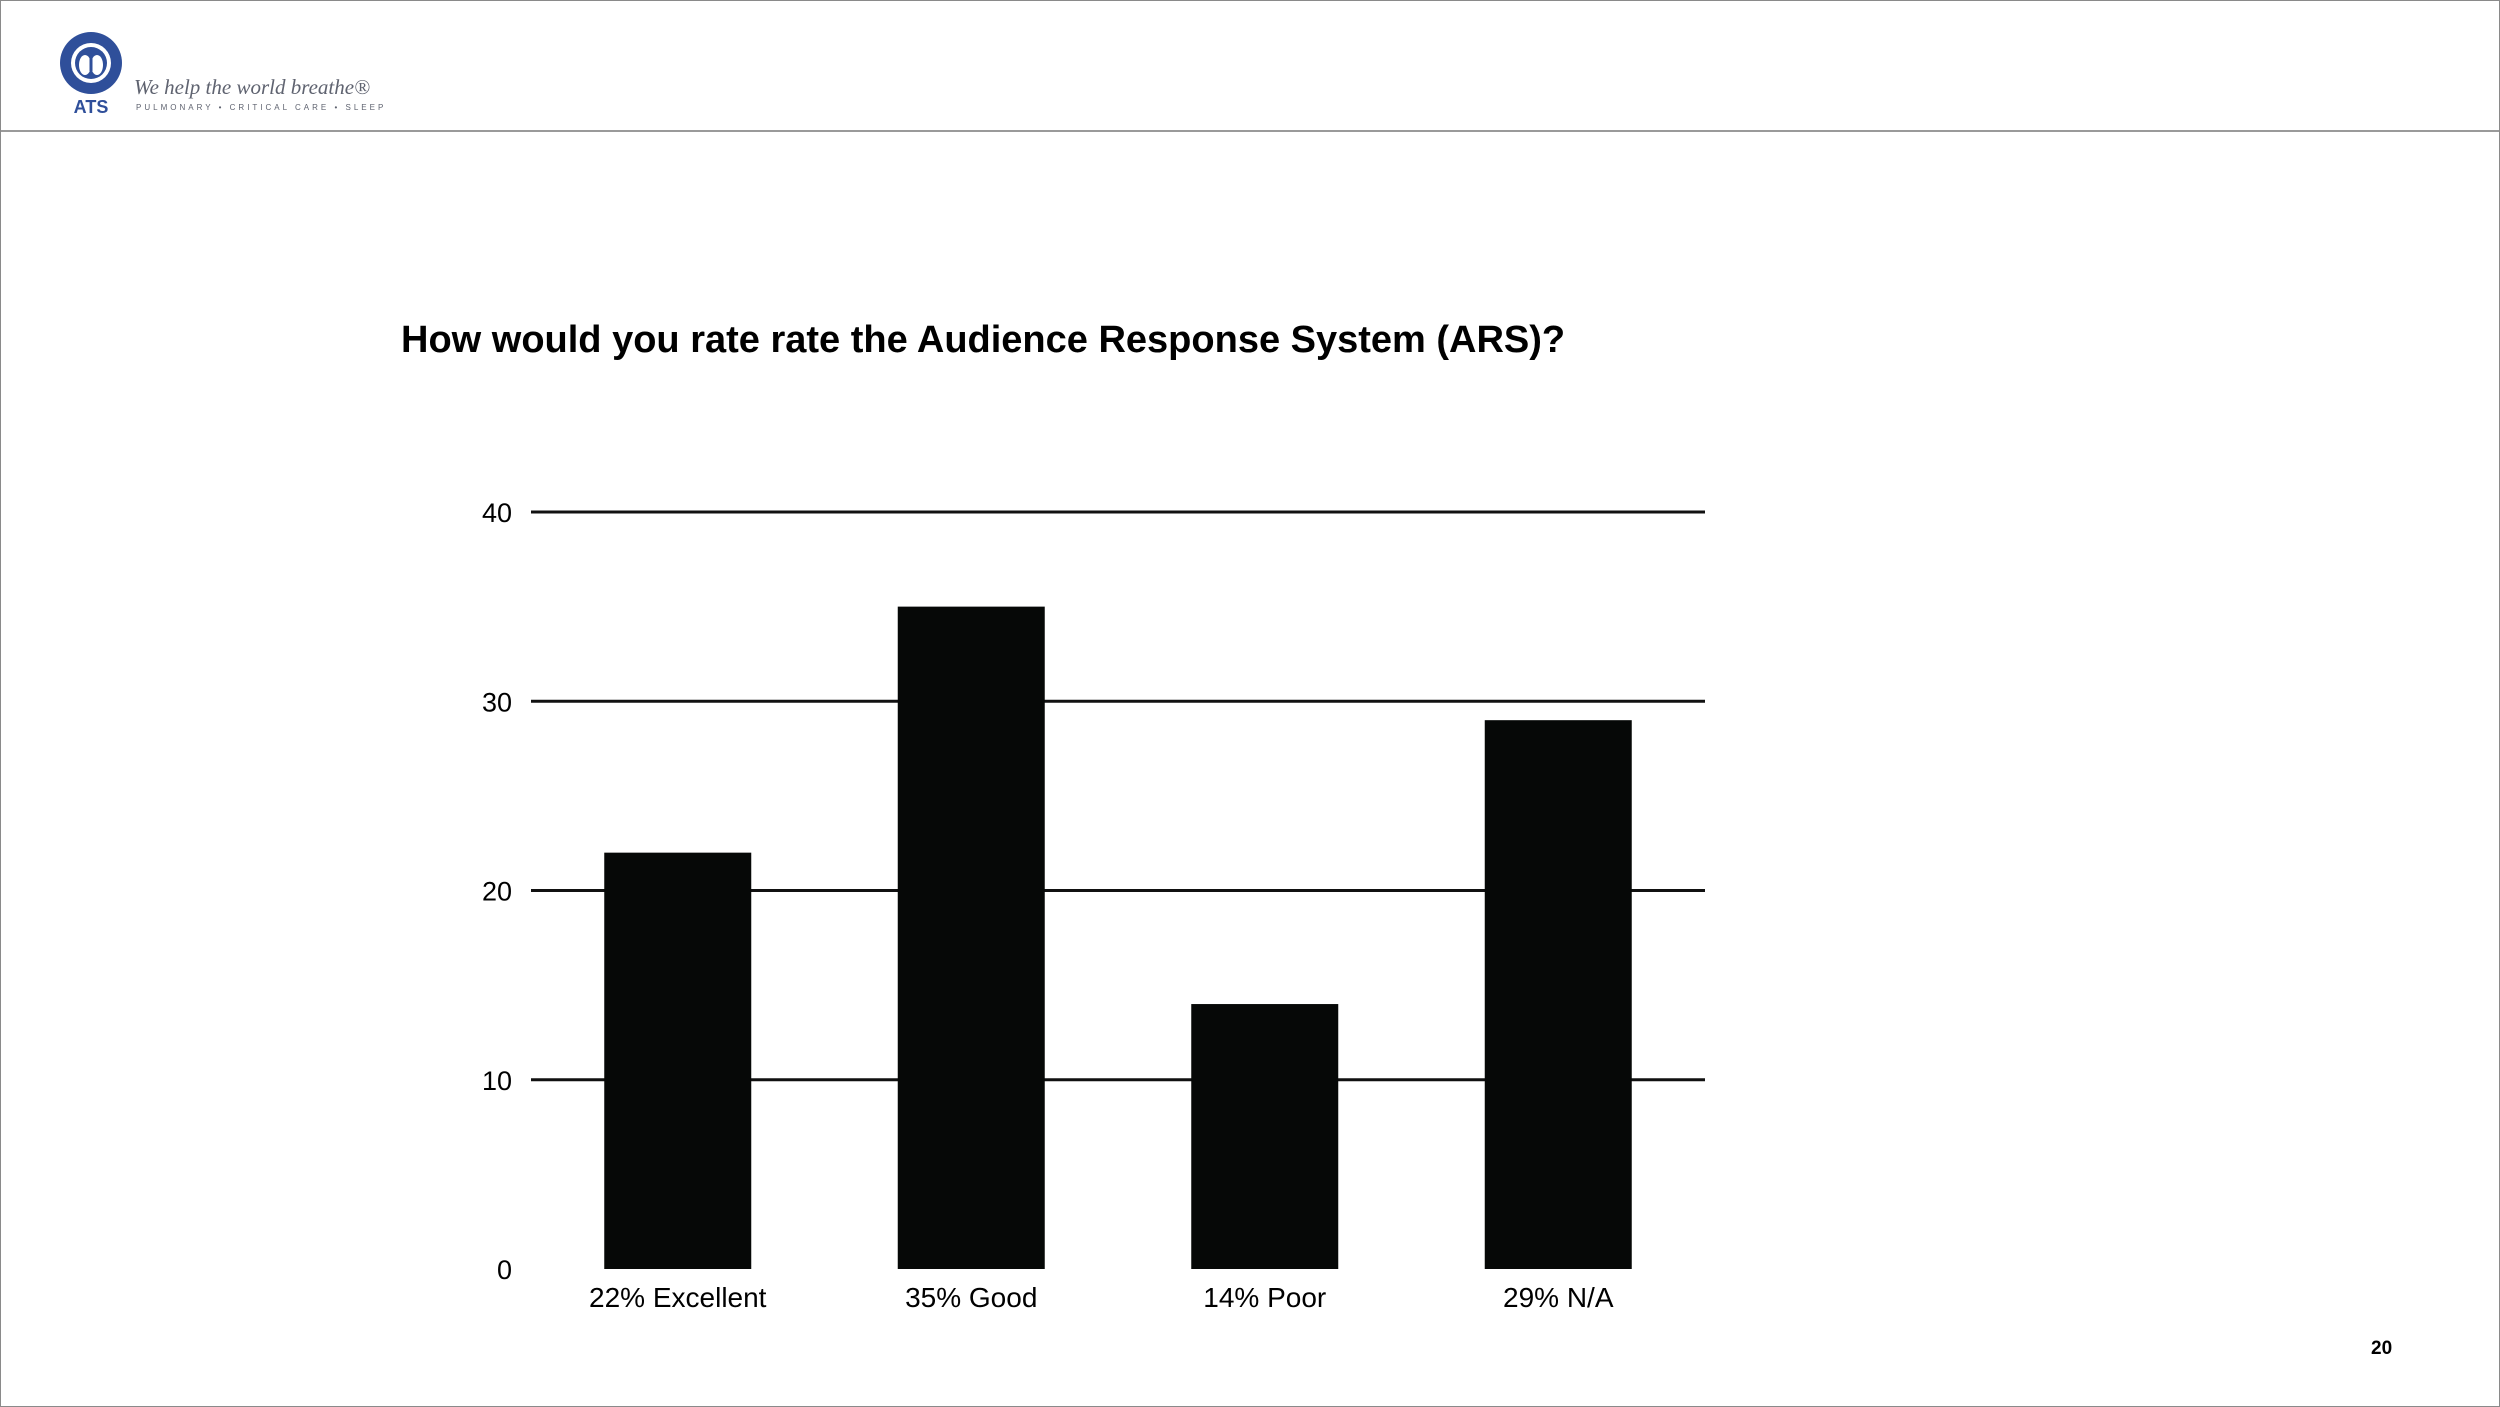 This screenshot has width=2500, height=1407. What do you see at coordinates (91, 74) in the screenshot?
I see `ats-seal-icon: ATS` at bounding box center [91, 74].